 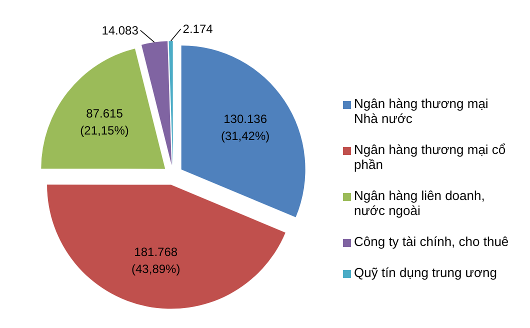 What do you see at coordinates (198, 29) in the screenshot?
I see `data-label: 2.174` at bounding box center [198, 29].